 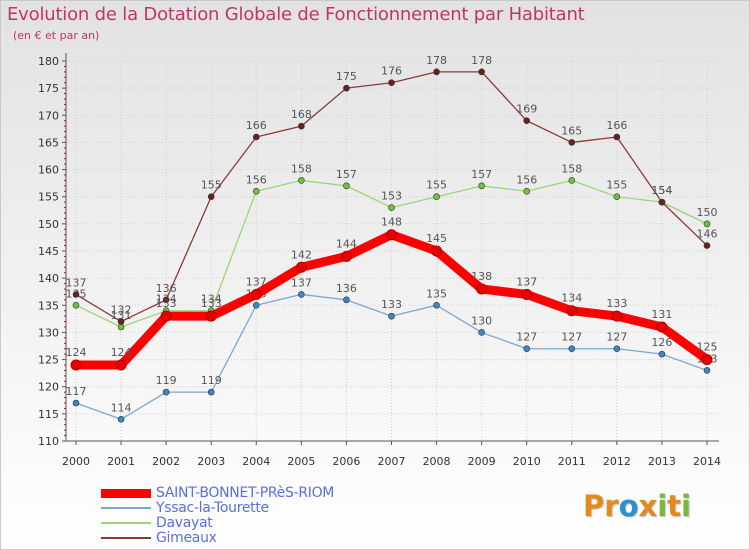 What do you see at coordinates (48, 414) in the screenshot?
I see `y-tick-label: 115` at bounding box center [48, 414].